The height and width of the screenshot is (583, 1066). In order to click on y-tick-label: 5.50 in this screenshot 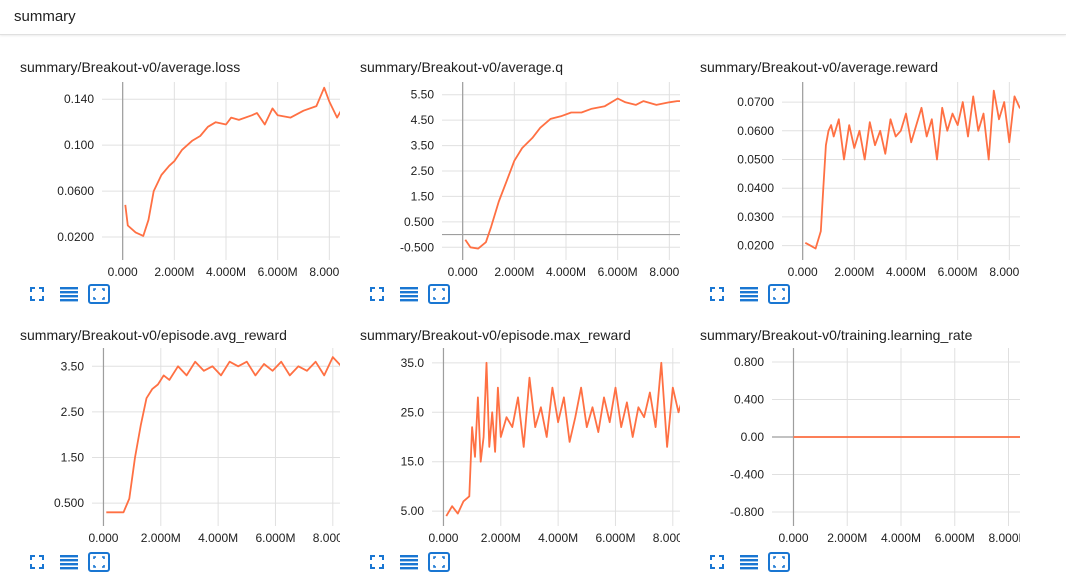, I will do `click(423, 95)`.